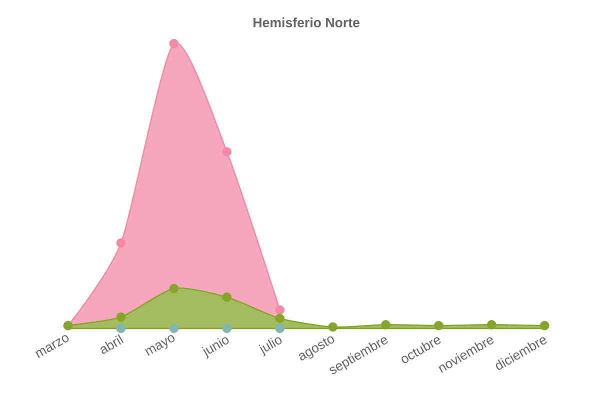  What do you see at coordinates (215, 348) in the screenshot?
I see `x-tick-label: junio` at bounding box center [215, 348].